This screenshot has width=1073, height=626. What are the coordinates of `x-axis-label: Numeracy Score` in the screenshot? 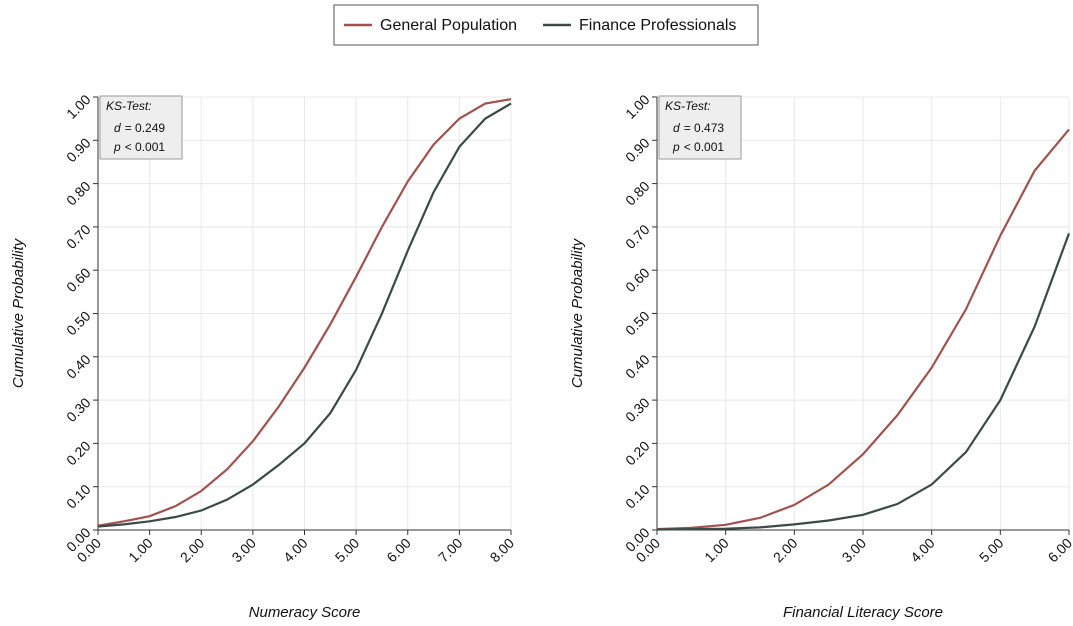 It's located at (305, 612).